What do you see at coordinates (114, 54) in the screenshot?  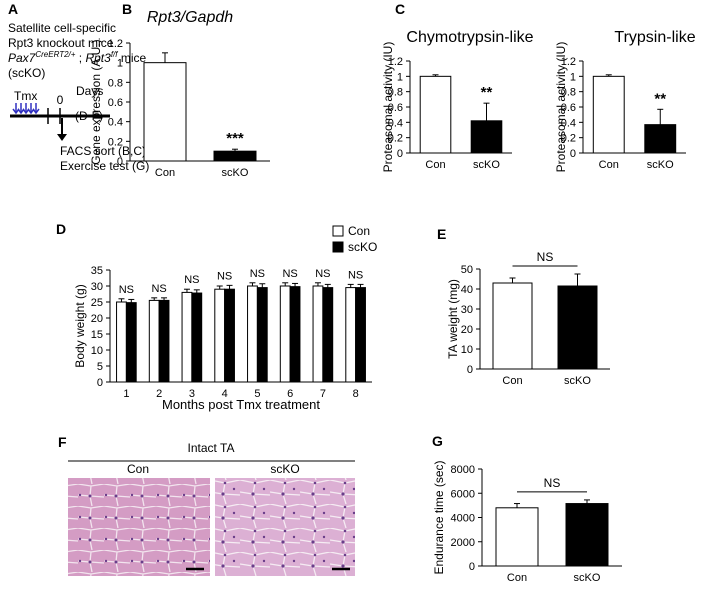 I see `diagram-text: f/f` at bounding box center [114, 54].